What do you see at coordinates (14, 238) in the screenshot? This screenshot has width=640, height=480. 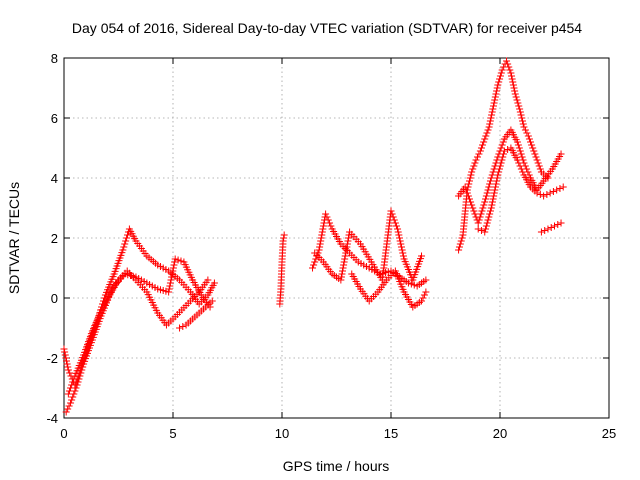 I see `y-axis-label: SDTVAR / TECUs` at bounding box center [14, 238].